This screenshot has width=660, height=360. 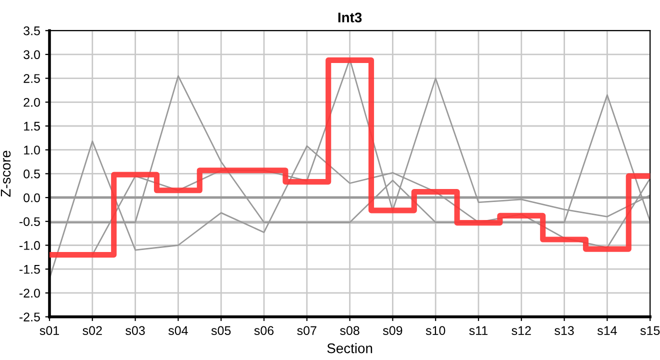 I want to click on x-tick-label: s01, so click(x=49, y=331).